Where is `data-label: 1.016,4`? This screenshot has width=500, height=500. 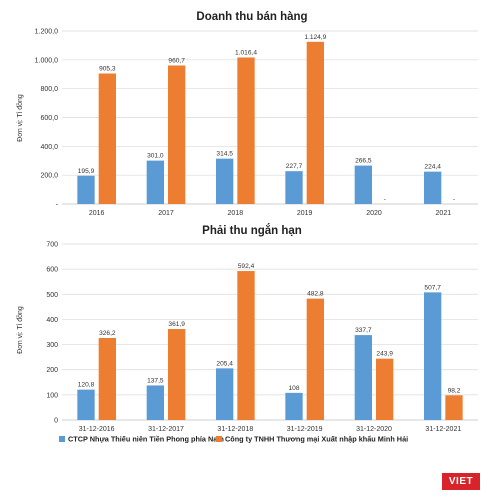
data-label: 1.016,4 is located at coordinates (246, 52).